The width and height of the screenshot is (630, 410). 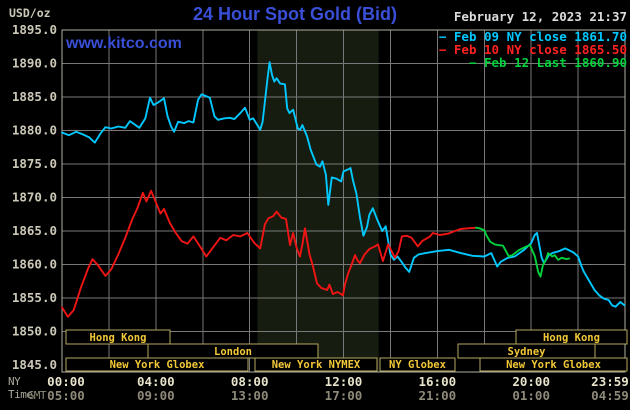 I want to click on session-label: Sydney, so click(x=527, y=352).